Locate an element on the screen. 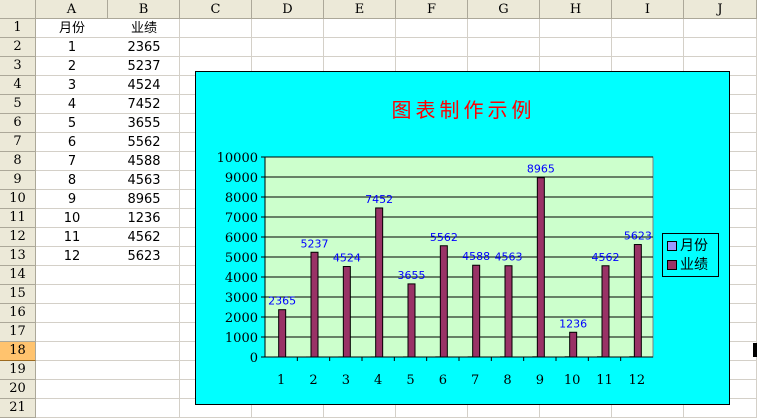 This screenshot has height=418, width=757. y-tick-label: 6000 is located at coordinates (241, 238).